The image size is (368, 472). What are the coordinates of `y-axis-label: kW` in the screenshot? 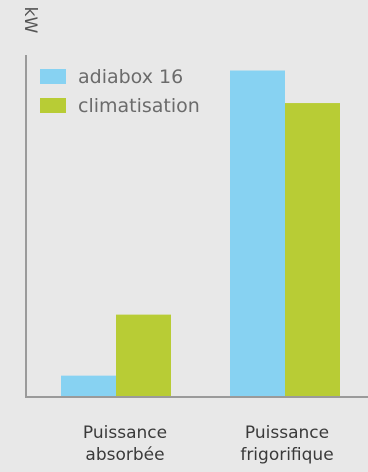 It's located at (30, 20).